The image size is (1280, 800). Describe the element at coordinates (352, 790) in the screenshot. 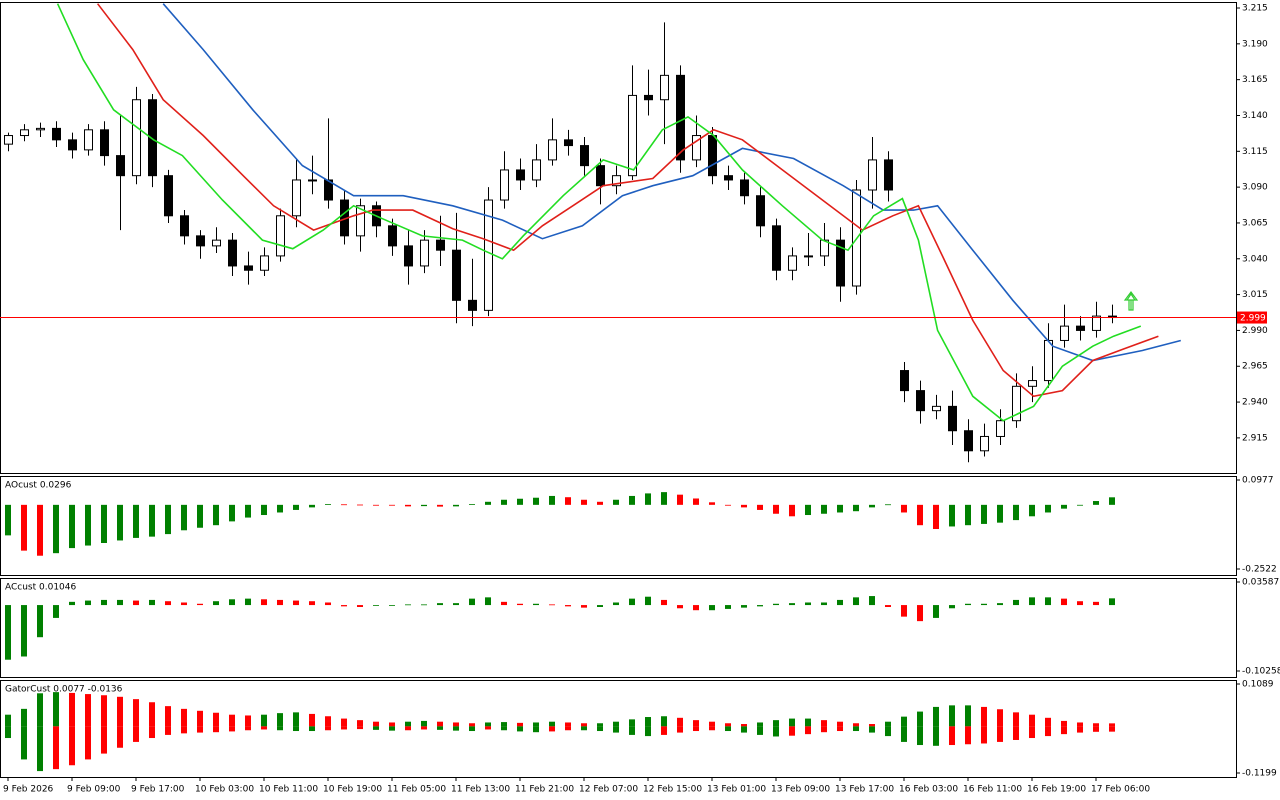

I see `x-tick-label: 10 Feb 19:00` at that location.